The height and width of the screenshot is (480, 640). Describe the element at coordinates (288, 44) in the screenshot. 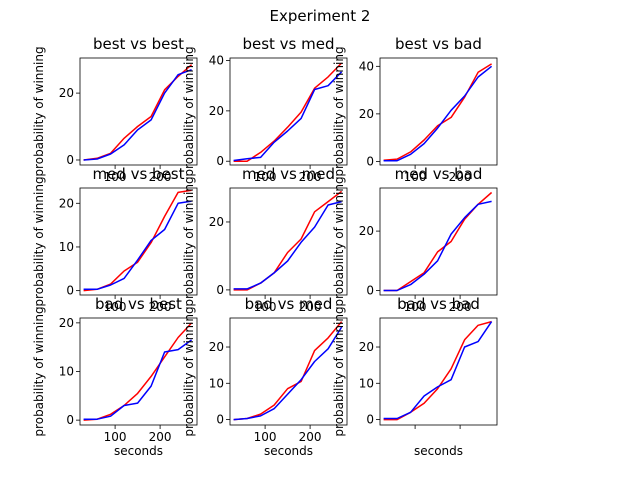

I see `subplot-title: best vs med` at that location.